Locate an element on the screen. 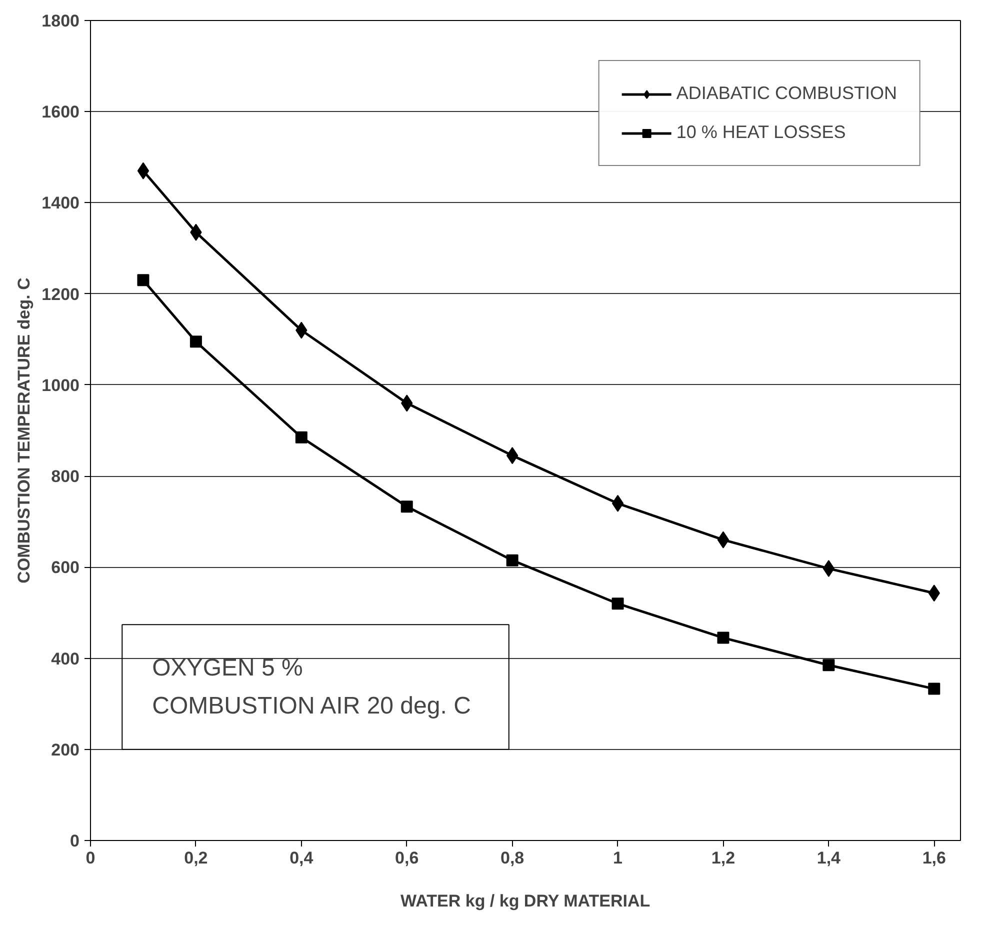  y-tick-label: 0 is located at coordinates (75, 841).